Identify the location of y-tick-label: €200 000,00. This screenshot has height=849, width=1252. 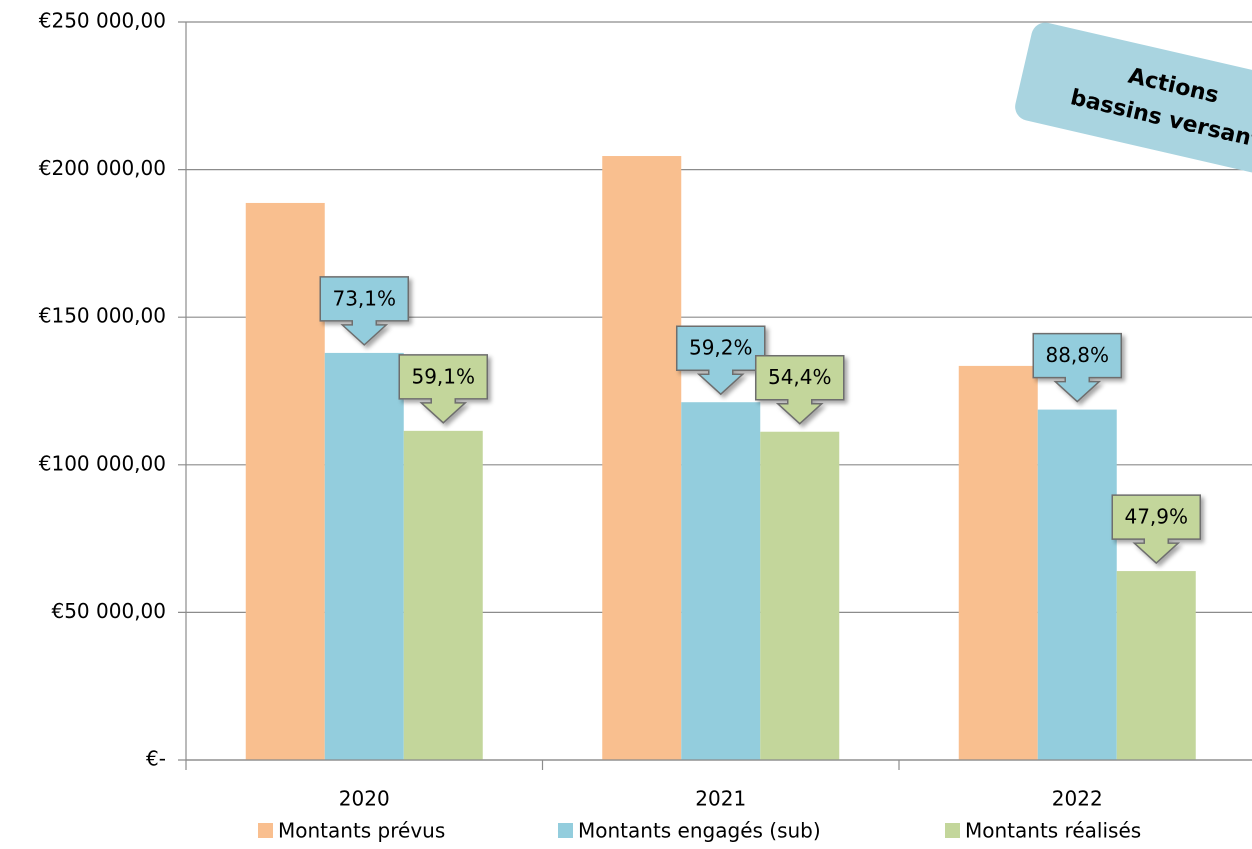
(102, 168).